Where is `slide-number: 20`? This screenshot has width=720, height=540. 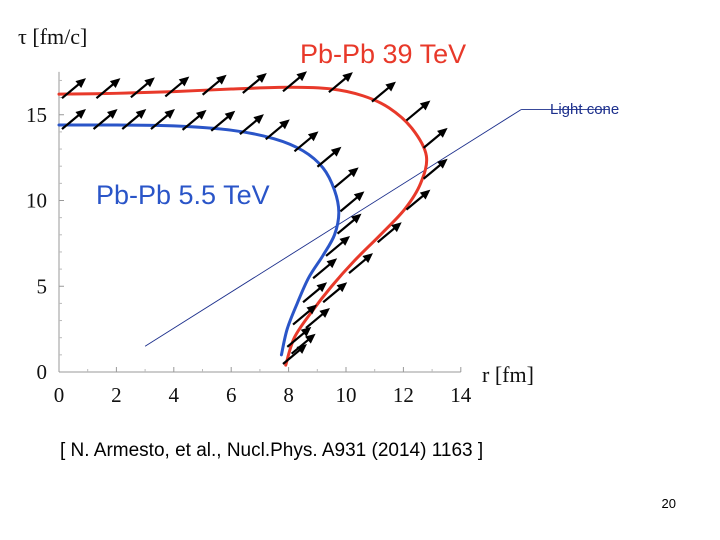 slide-number: 20 is located at coordinates (668, 503).